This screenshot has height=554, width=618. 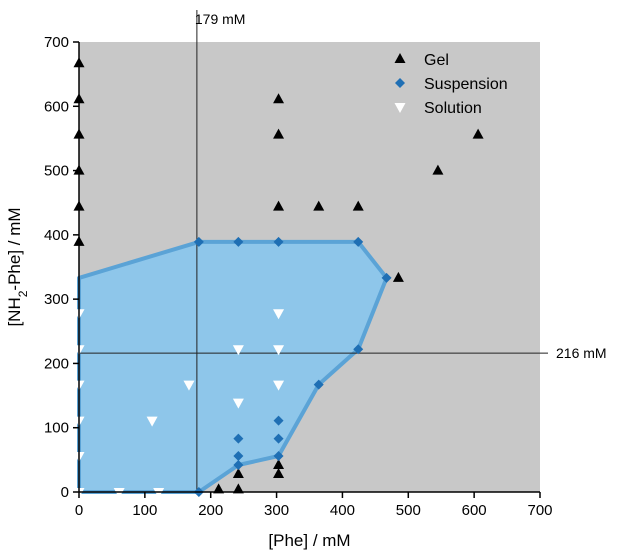 What do you see at coordinates (400, 83) in the screenshot?
I see `suspension-legend-marker` at bounding box center [400, 83].